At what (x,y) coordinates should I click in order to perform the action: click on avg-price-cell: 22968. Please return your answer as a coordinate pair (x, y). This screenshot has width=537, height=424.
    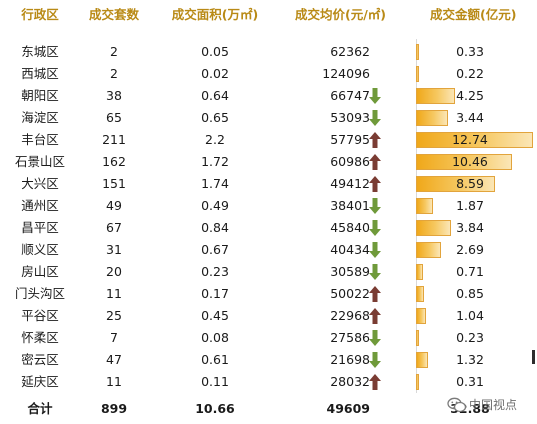
    Looking at the image, I should click on (350, 315).